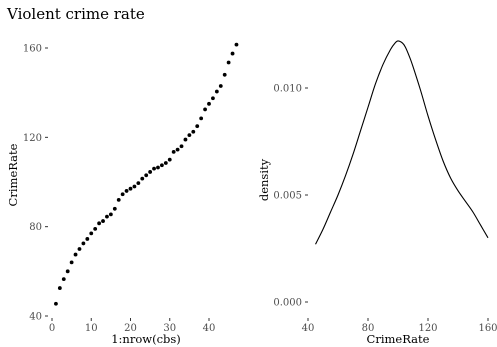 Image resolution: width=497 pixels, height=347 pixels. Describe the element at coordinates (52, 328) in the screenshot. I see `x-tick-label: 0` at that location.